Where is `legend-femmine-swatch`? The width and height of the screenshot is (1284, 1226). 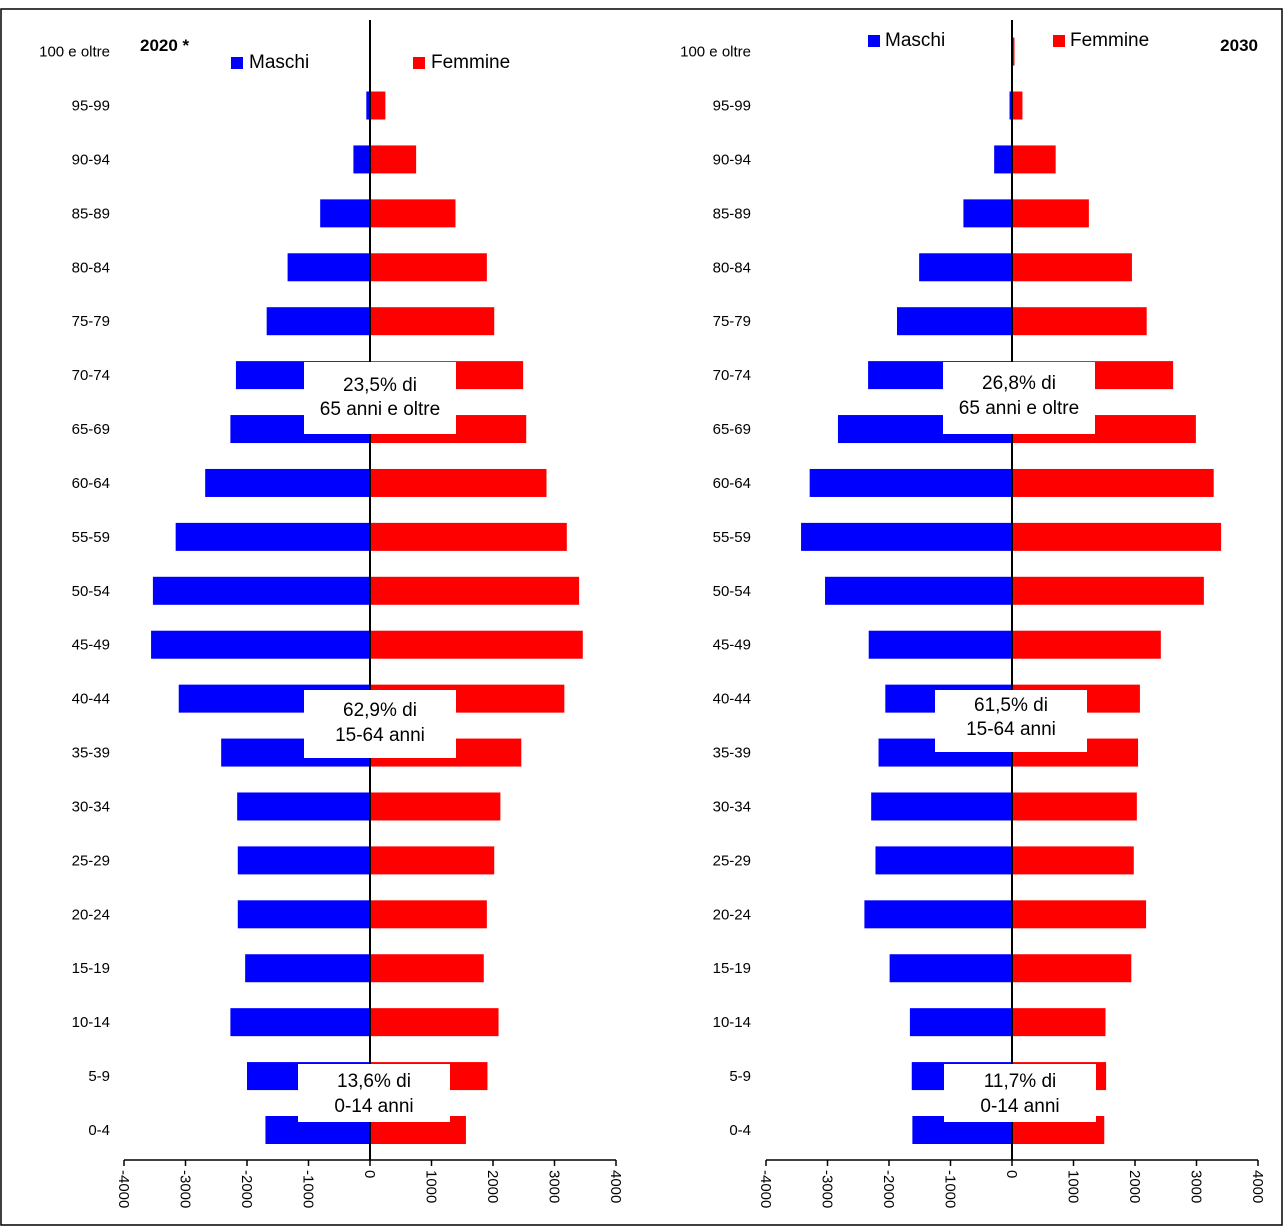 legend-femmine-swatch is located at coordinates (419, 63).